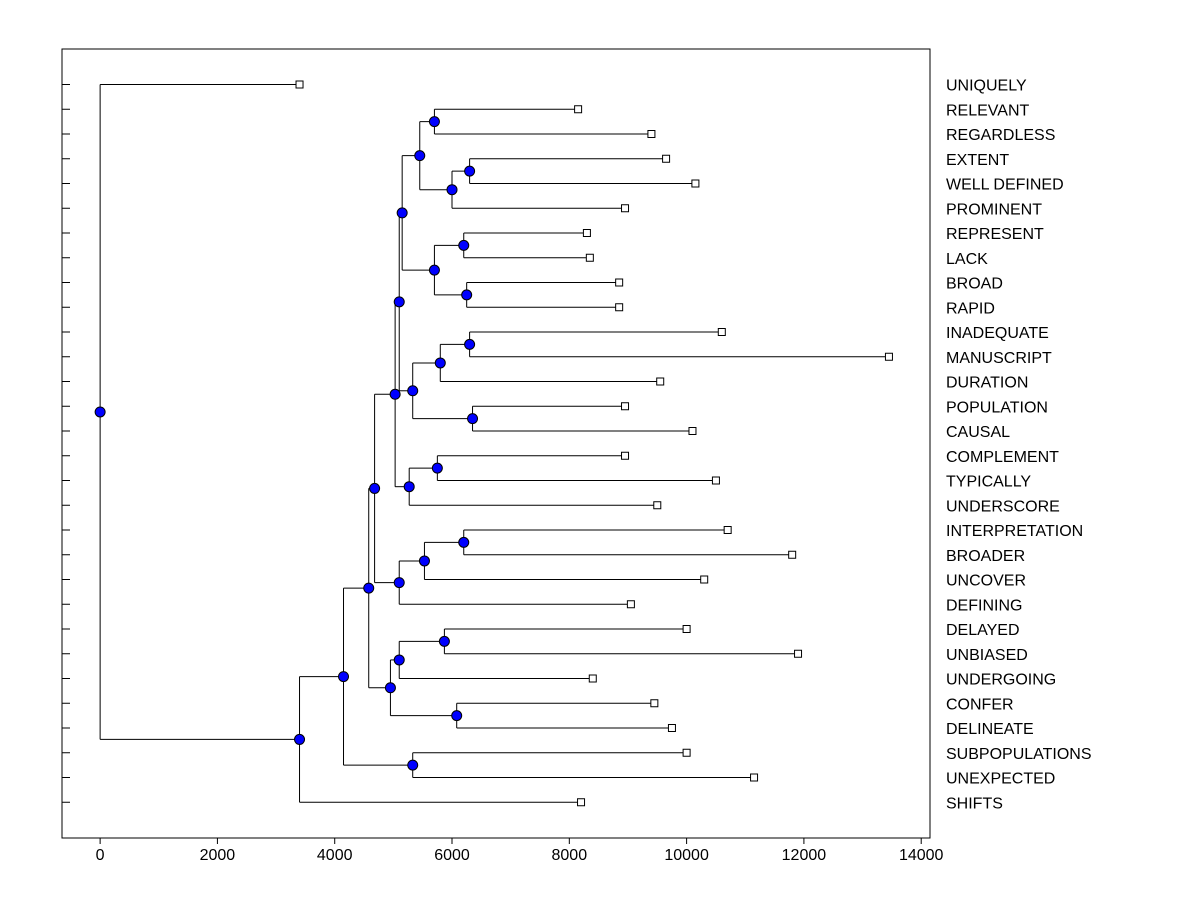 This screenshot has height=900, width=1200. I want to click on leaf-label: UNCOVER, so click(986, 581).